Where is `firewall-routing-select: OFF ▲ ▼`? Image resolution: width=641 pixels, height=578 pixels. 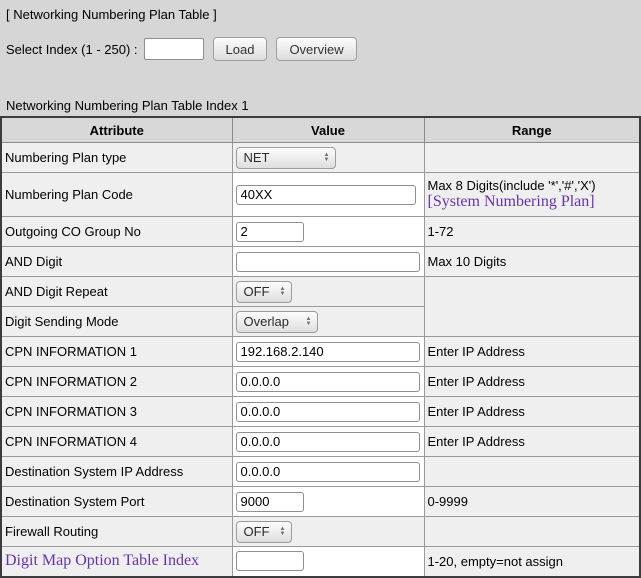 firewall-routing-select: OFF ▲ ▼ is located at coordinates (263, 531).